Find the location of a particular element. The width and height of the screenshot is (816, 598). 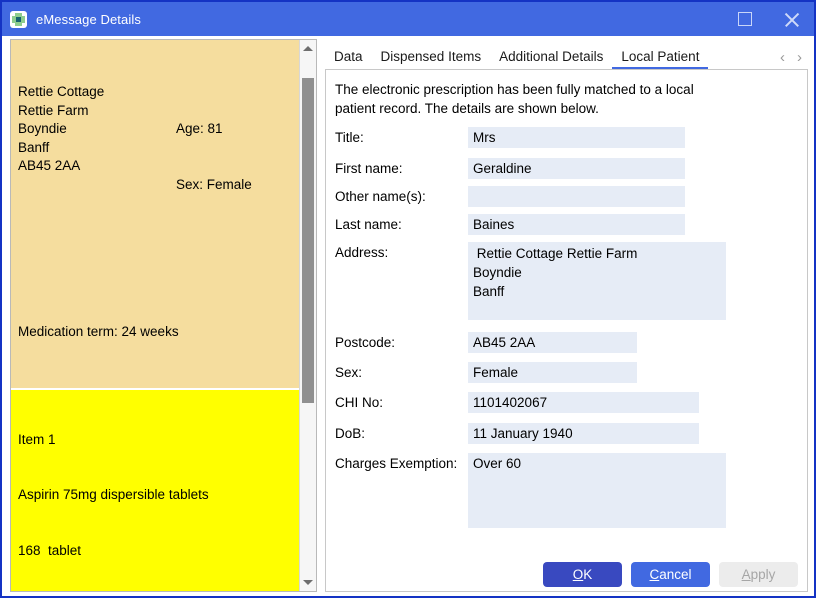

field-postcode: Postcode: AB45 2AA is located at coordinates (568, 342).